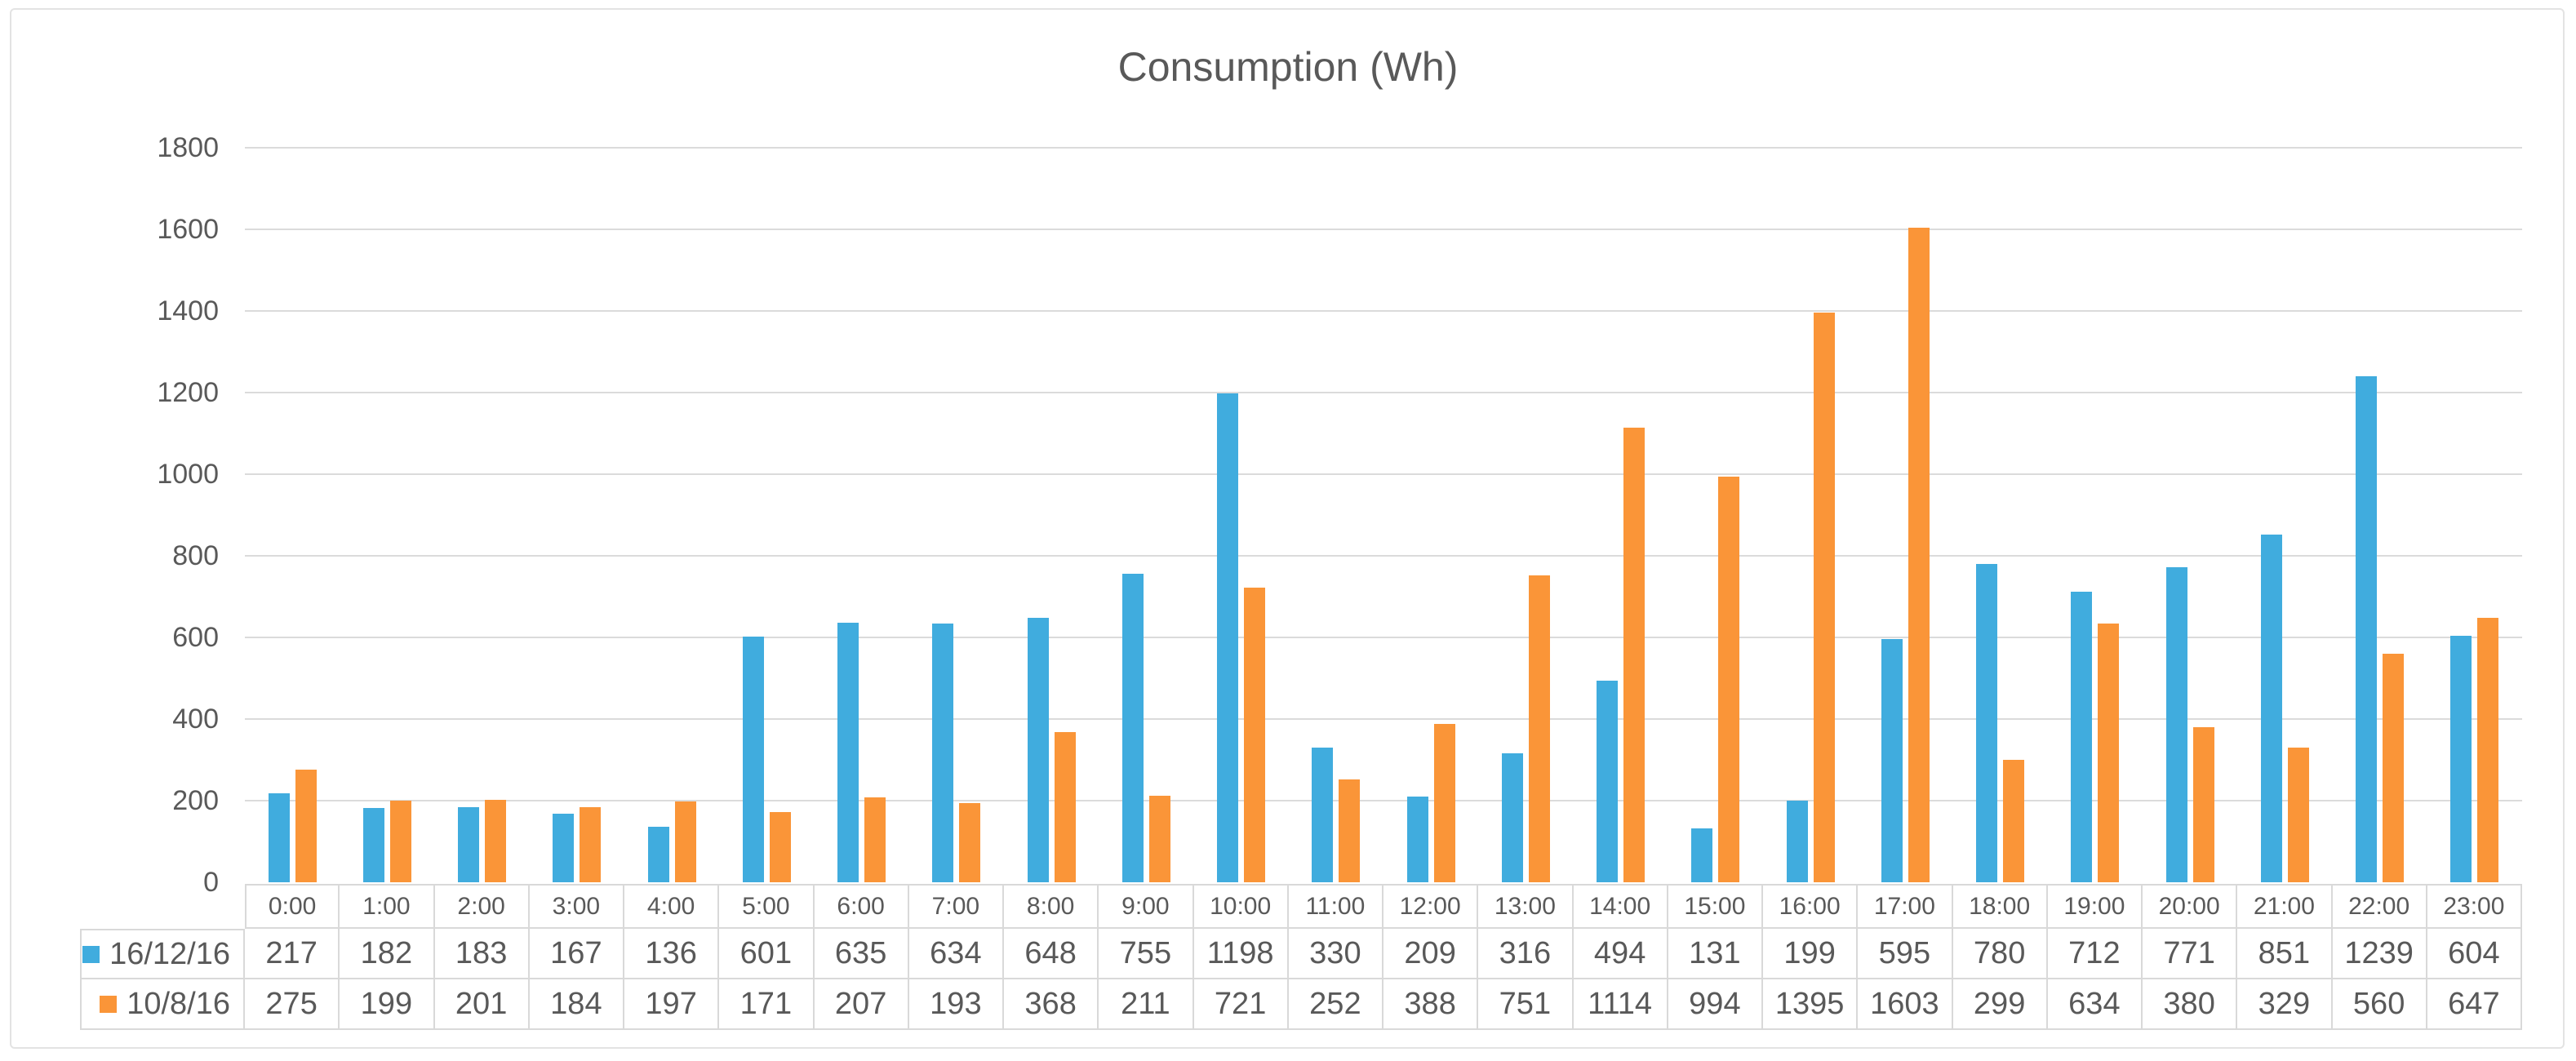 This screenshot has height=1061, width=2576. Describe the element at coordinates (1132, 728) in the screenshot. I see `bar-16/12/16-9:00` at that location.